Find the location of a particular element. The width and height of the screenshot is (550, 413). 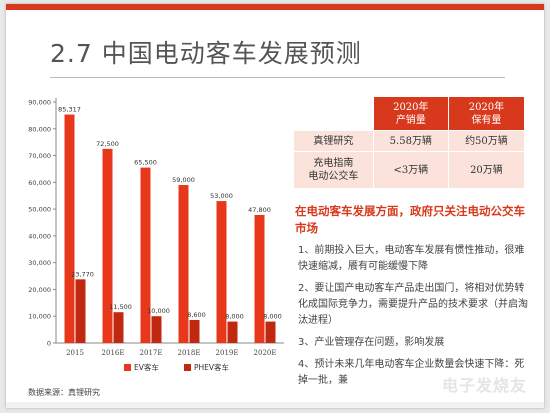

y-tick-label: 10,000 is located at coordinates (39, 317).